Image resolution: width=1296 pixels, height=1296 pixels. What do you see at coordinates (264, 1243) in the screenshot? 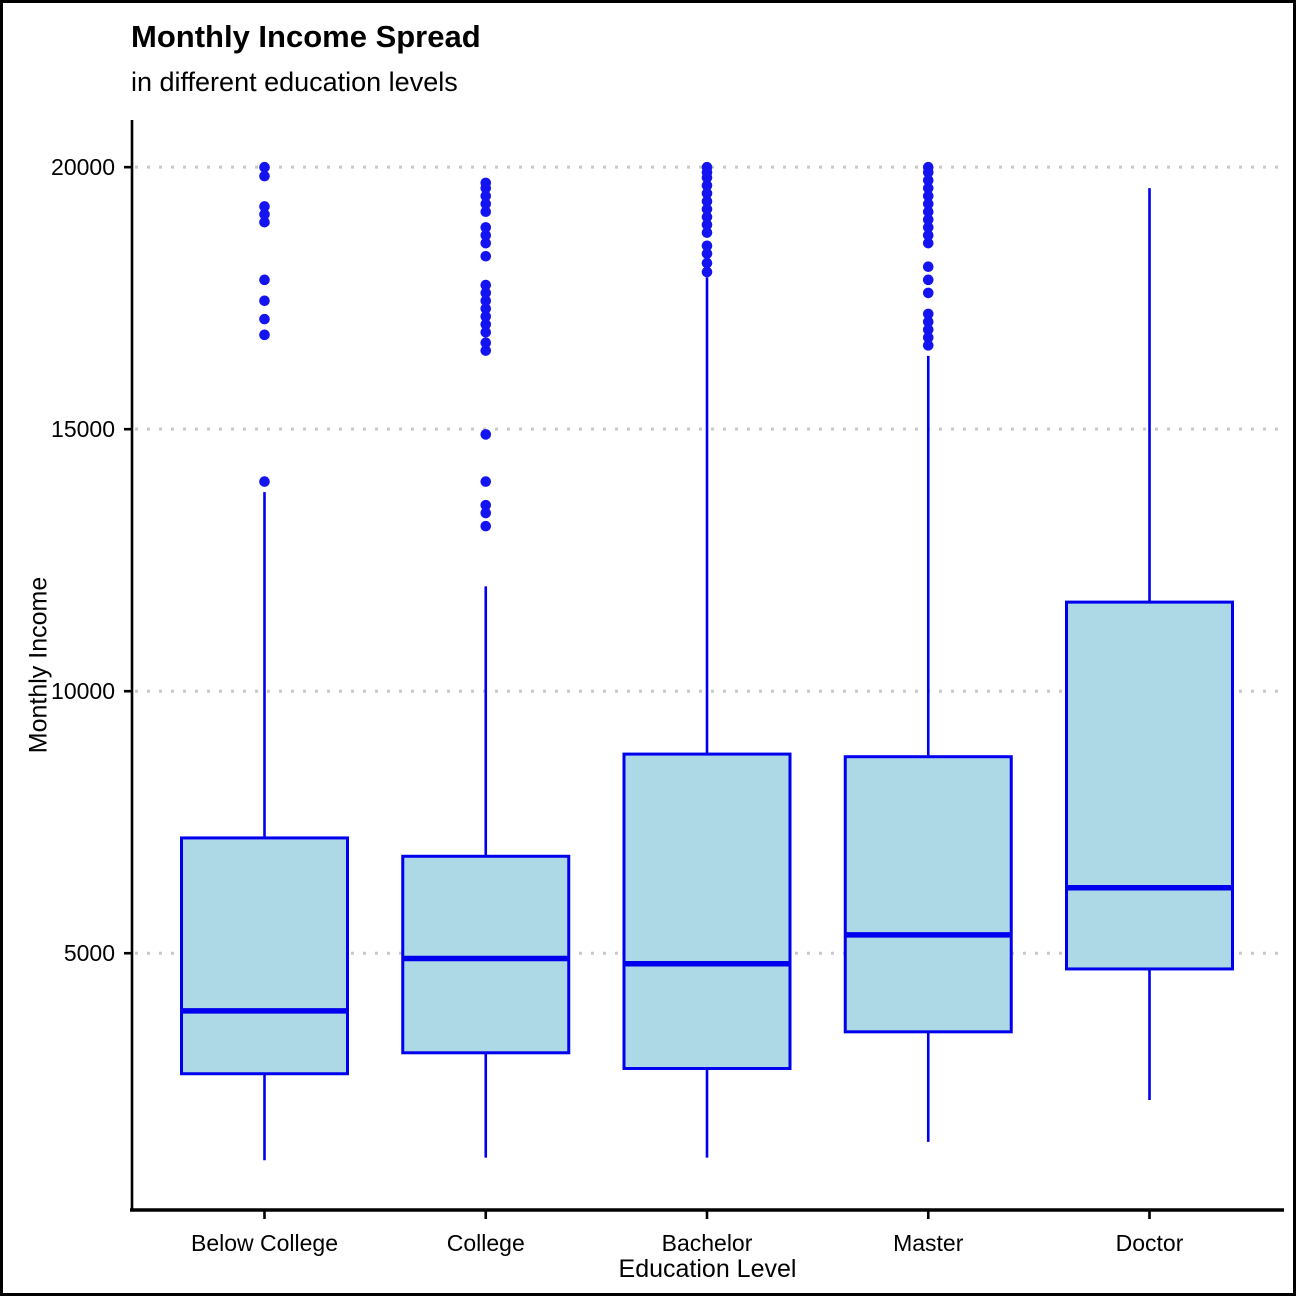
I see `x-tick-label-below-college: Below College` at bounding box center [264, 1243].